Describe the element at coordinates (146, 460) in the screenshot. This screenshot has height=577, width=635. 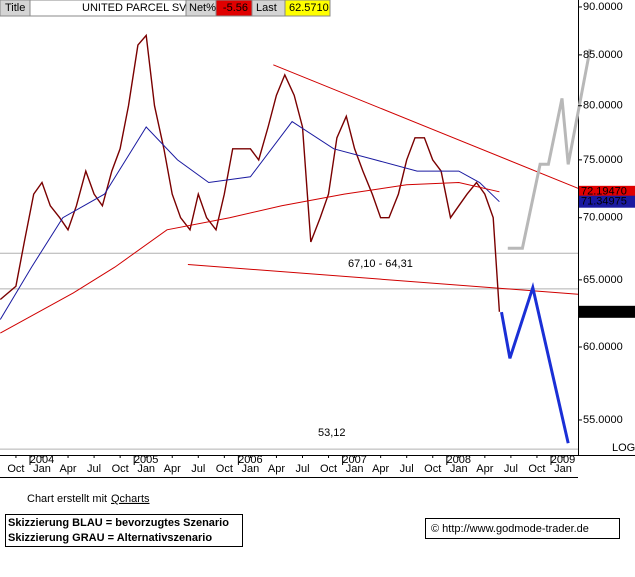
I see `year-label: 2005` at that location.